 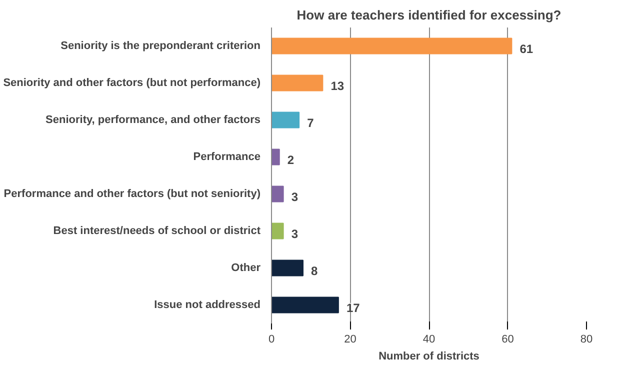 What do you see at coordinates (246, 268) in the screenshot?
I see `y-tick-label: Other` at bounding box center [246, 268].